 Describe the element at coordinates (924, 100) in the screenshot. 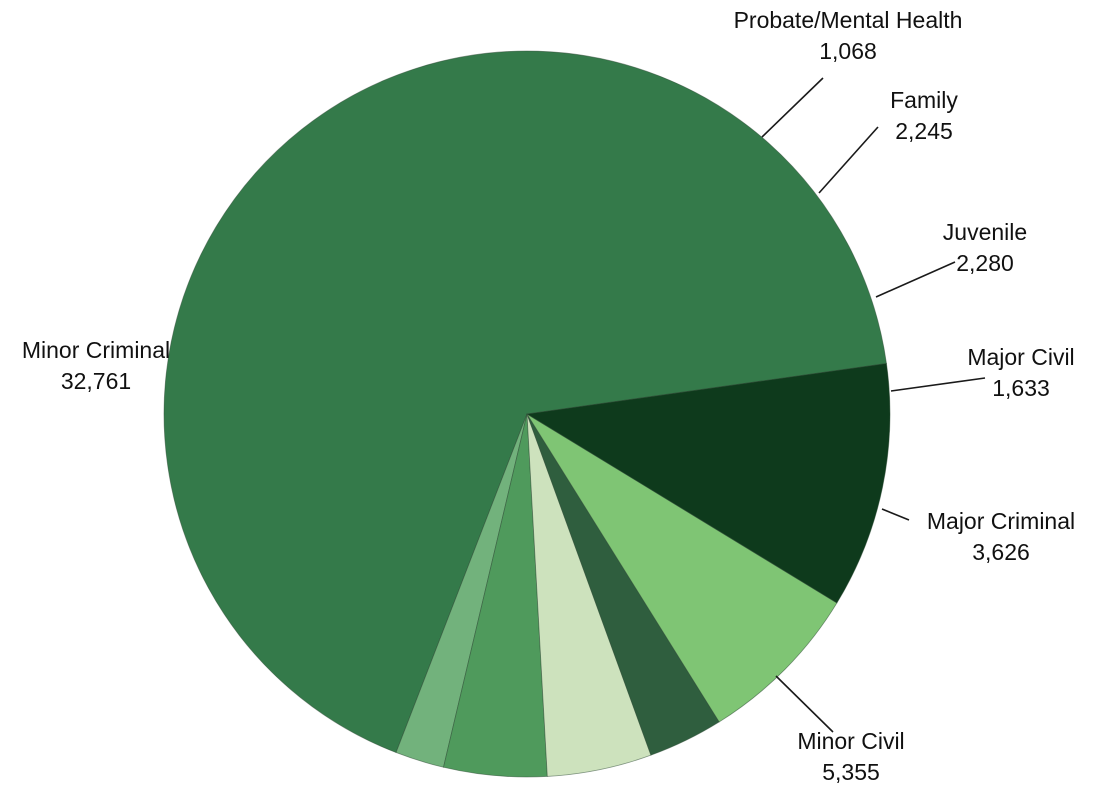

I see `slice-label-family: Family` at that location.